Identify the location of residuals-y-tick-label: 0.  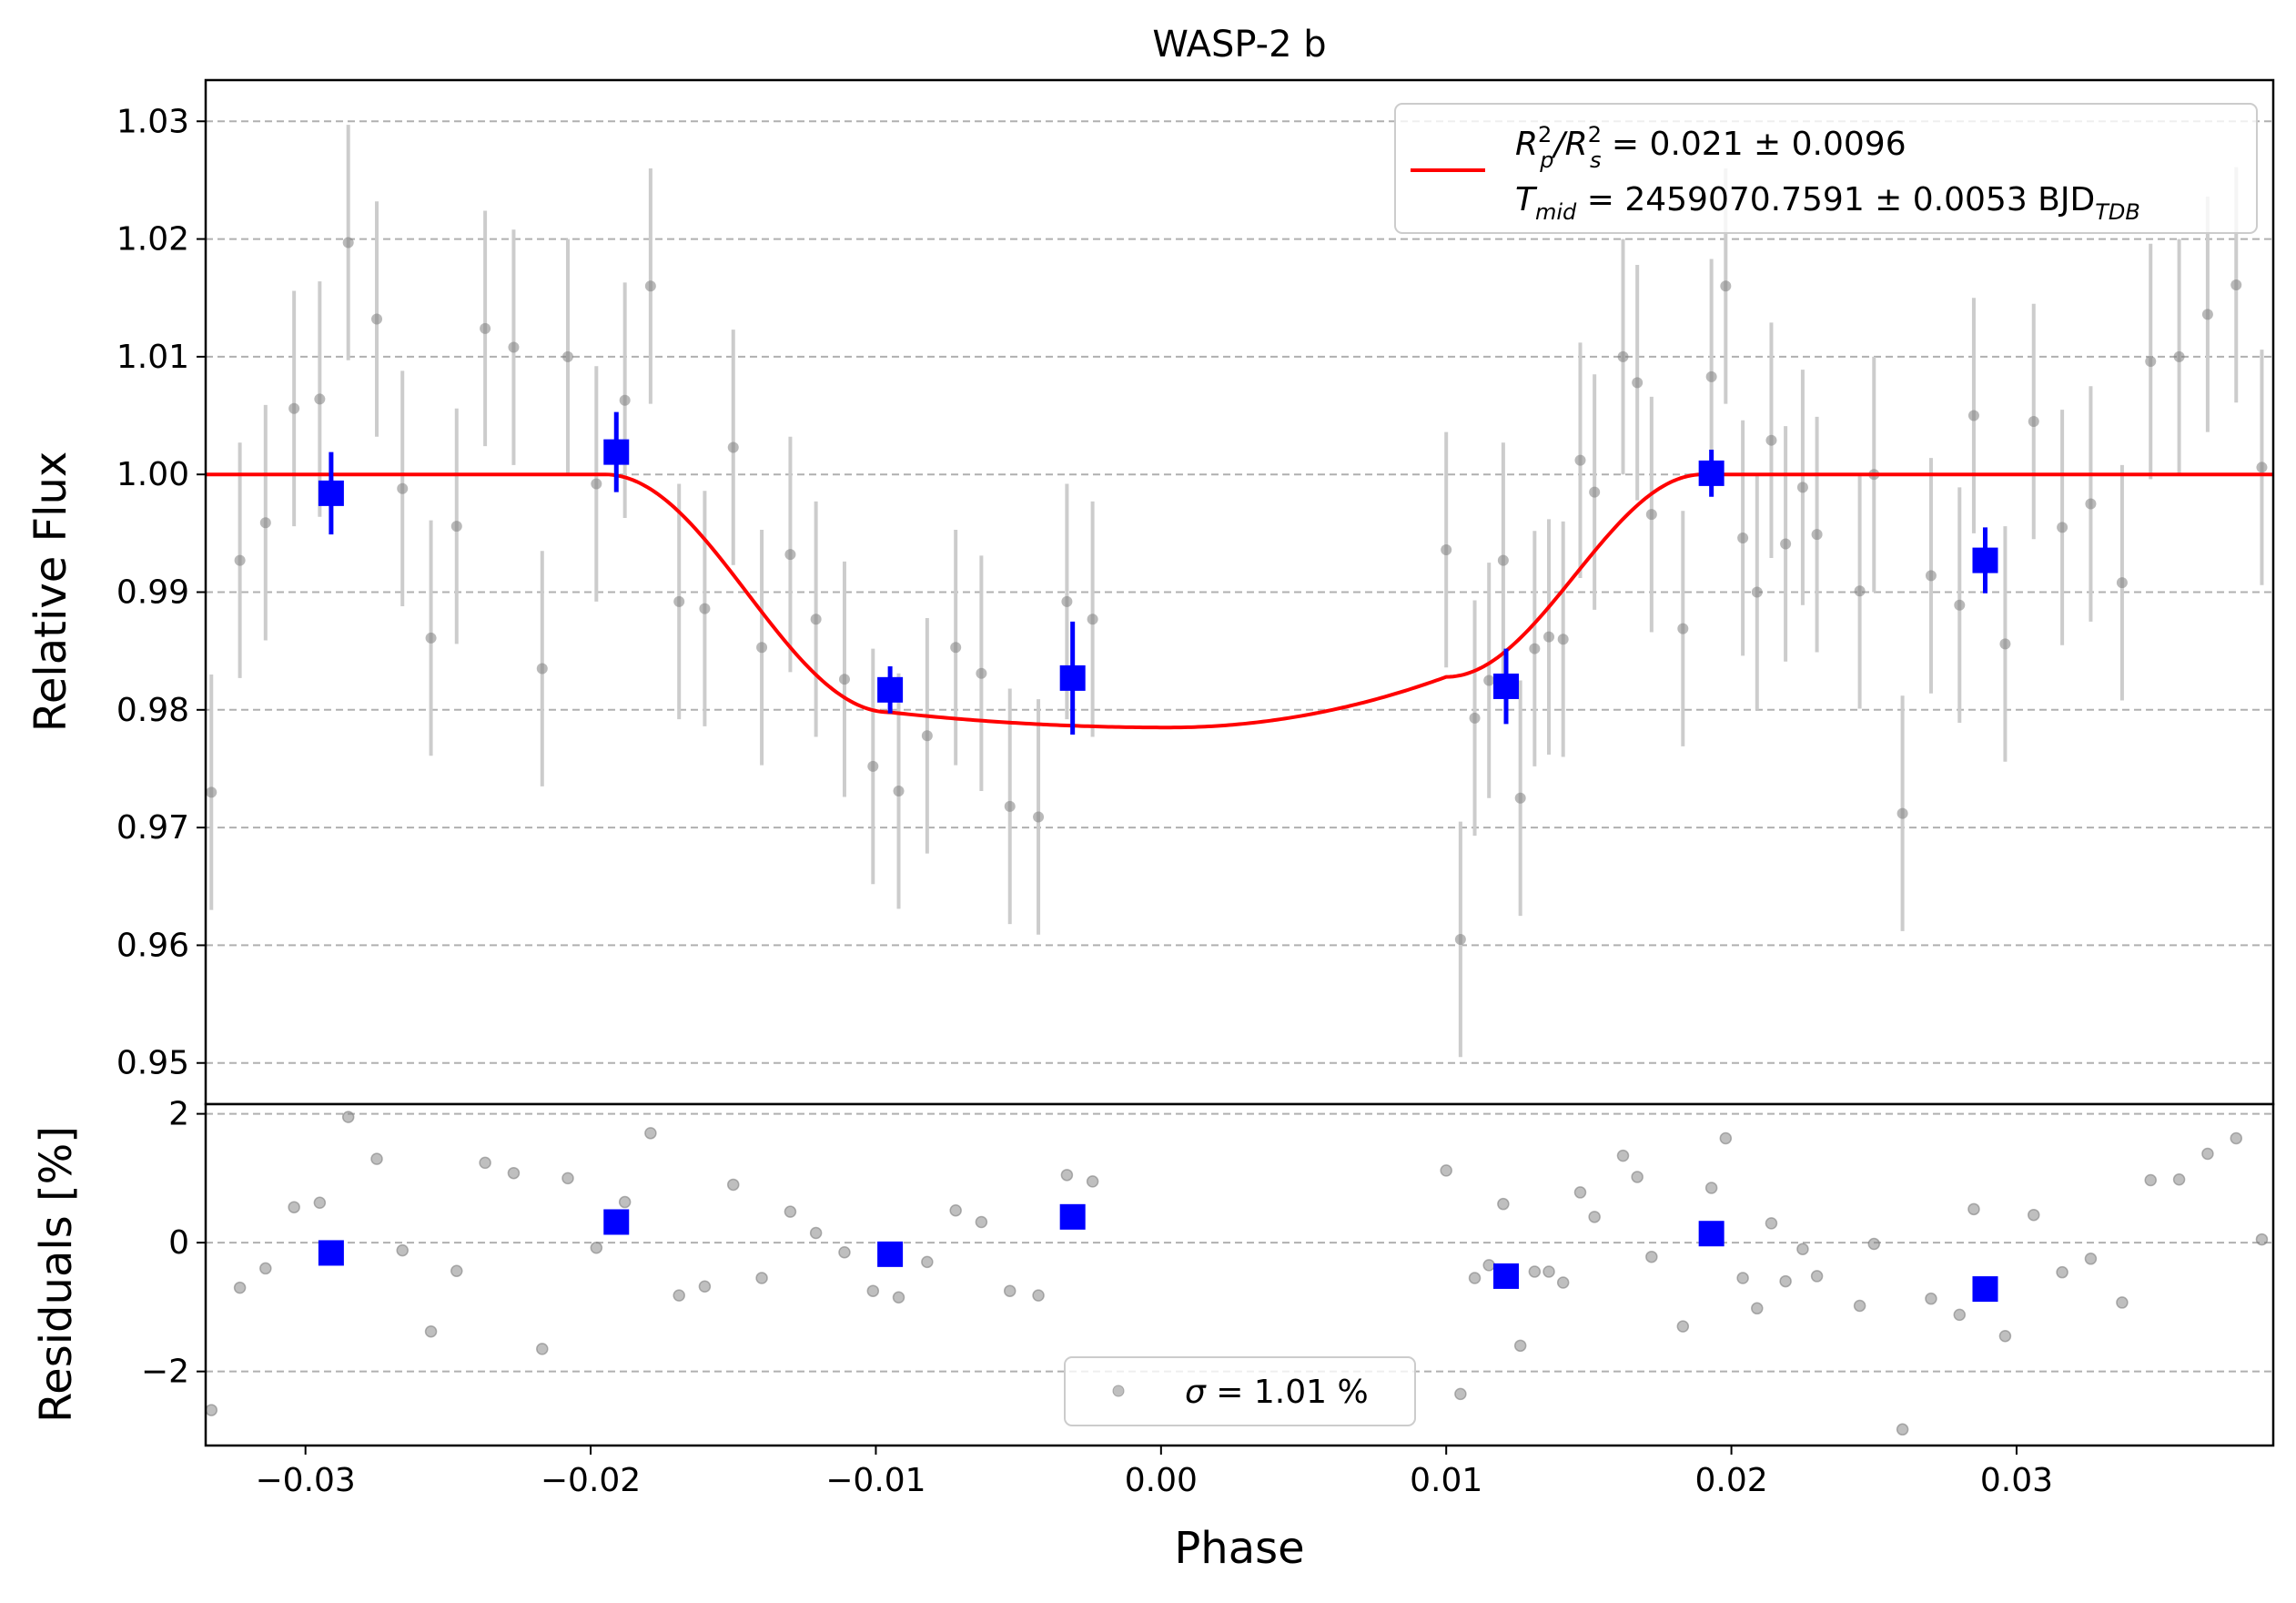
(178, 1243).